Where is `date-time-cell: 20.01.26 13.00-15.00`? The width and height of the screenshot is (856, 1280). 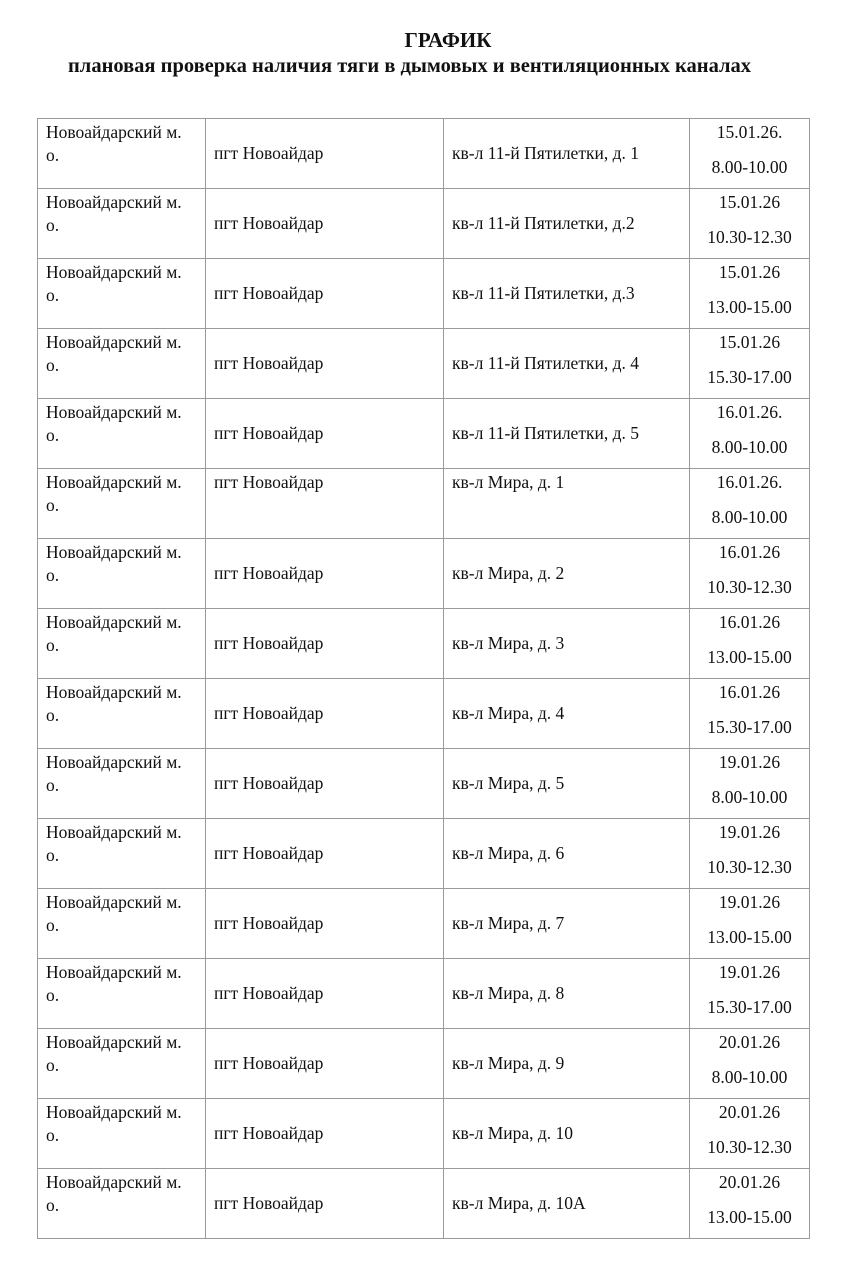
date-time-cell: 20.01.26 13.00-15.00 is located at coordinates (749, 1203).